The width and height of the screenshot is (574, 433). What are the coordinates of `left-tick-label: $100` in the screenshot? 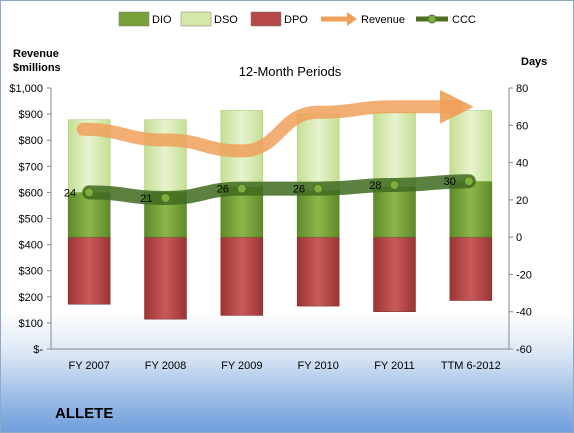 It's located at (31, 324).